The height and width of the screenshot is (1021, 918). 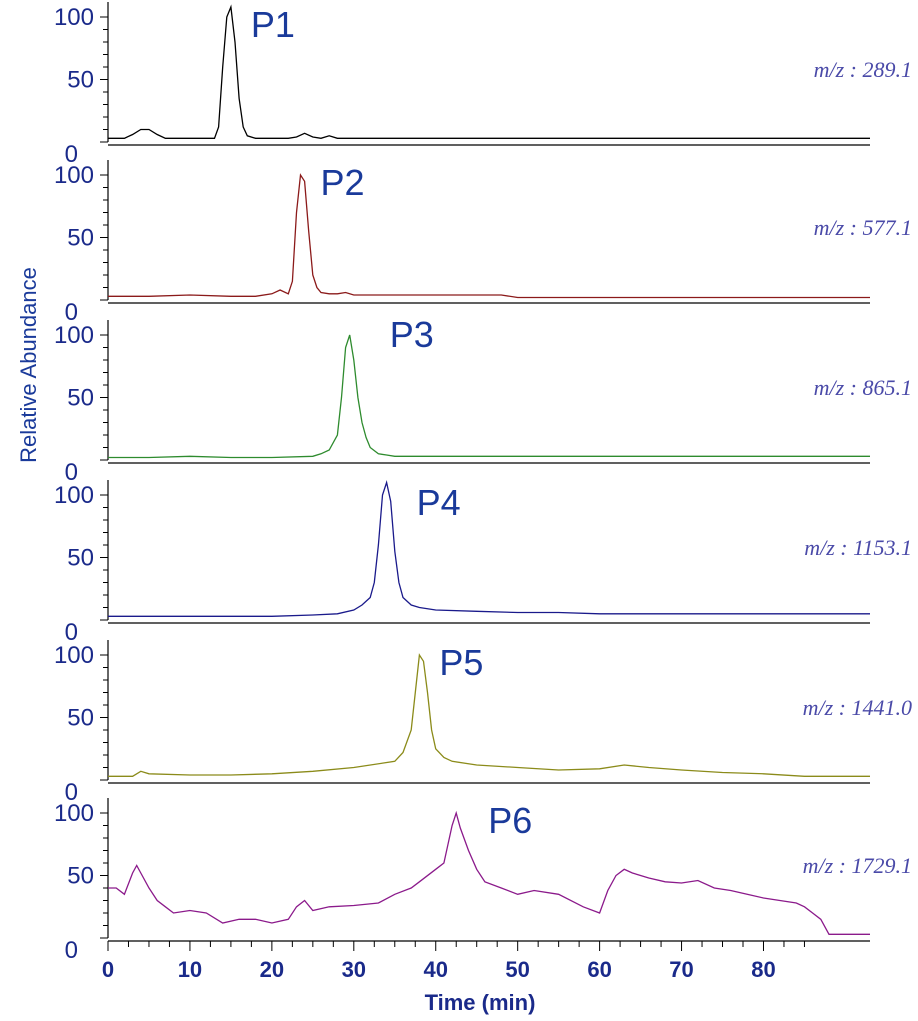 I want to click on series-line-p2, so click(x=489, y=236).